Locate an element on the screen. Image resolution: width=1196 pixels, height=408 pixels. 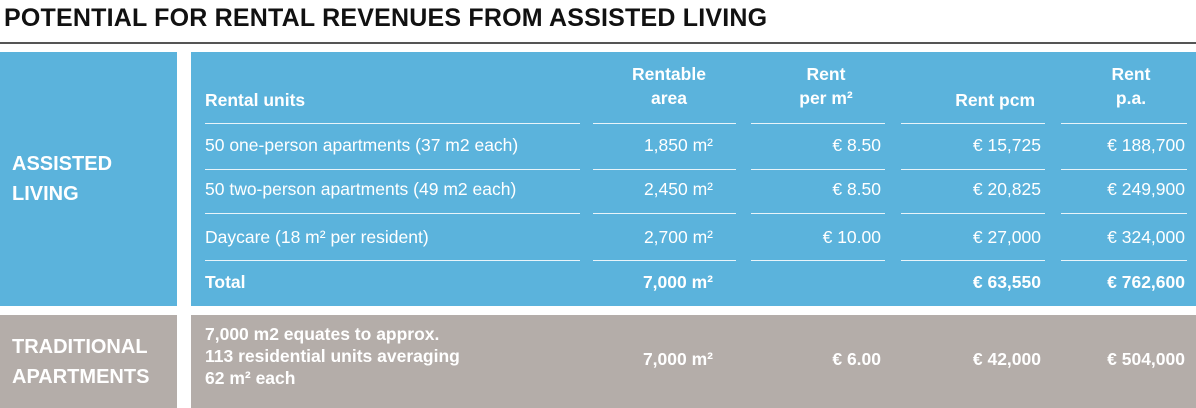
description-line: 62 m² each is located at coordinates (250, 378).